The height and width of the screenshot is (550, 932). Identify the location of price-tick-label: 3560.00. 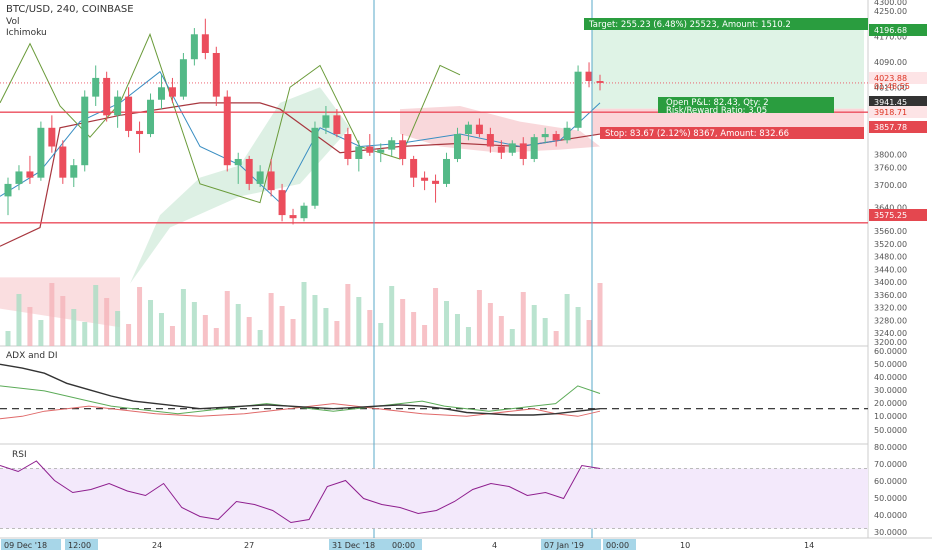
(890, 231).